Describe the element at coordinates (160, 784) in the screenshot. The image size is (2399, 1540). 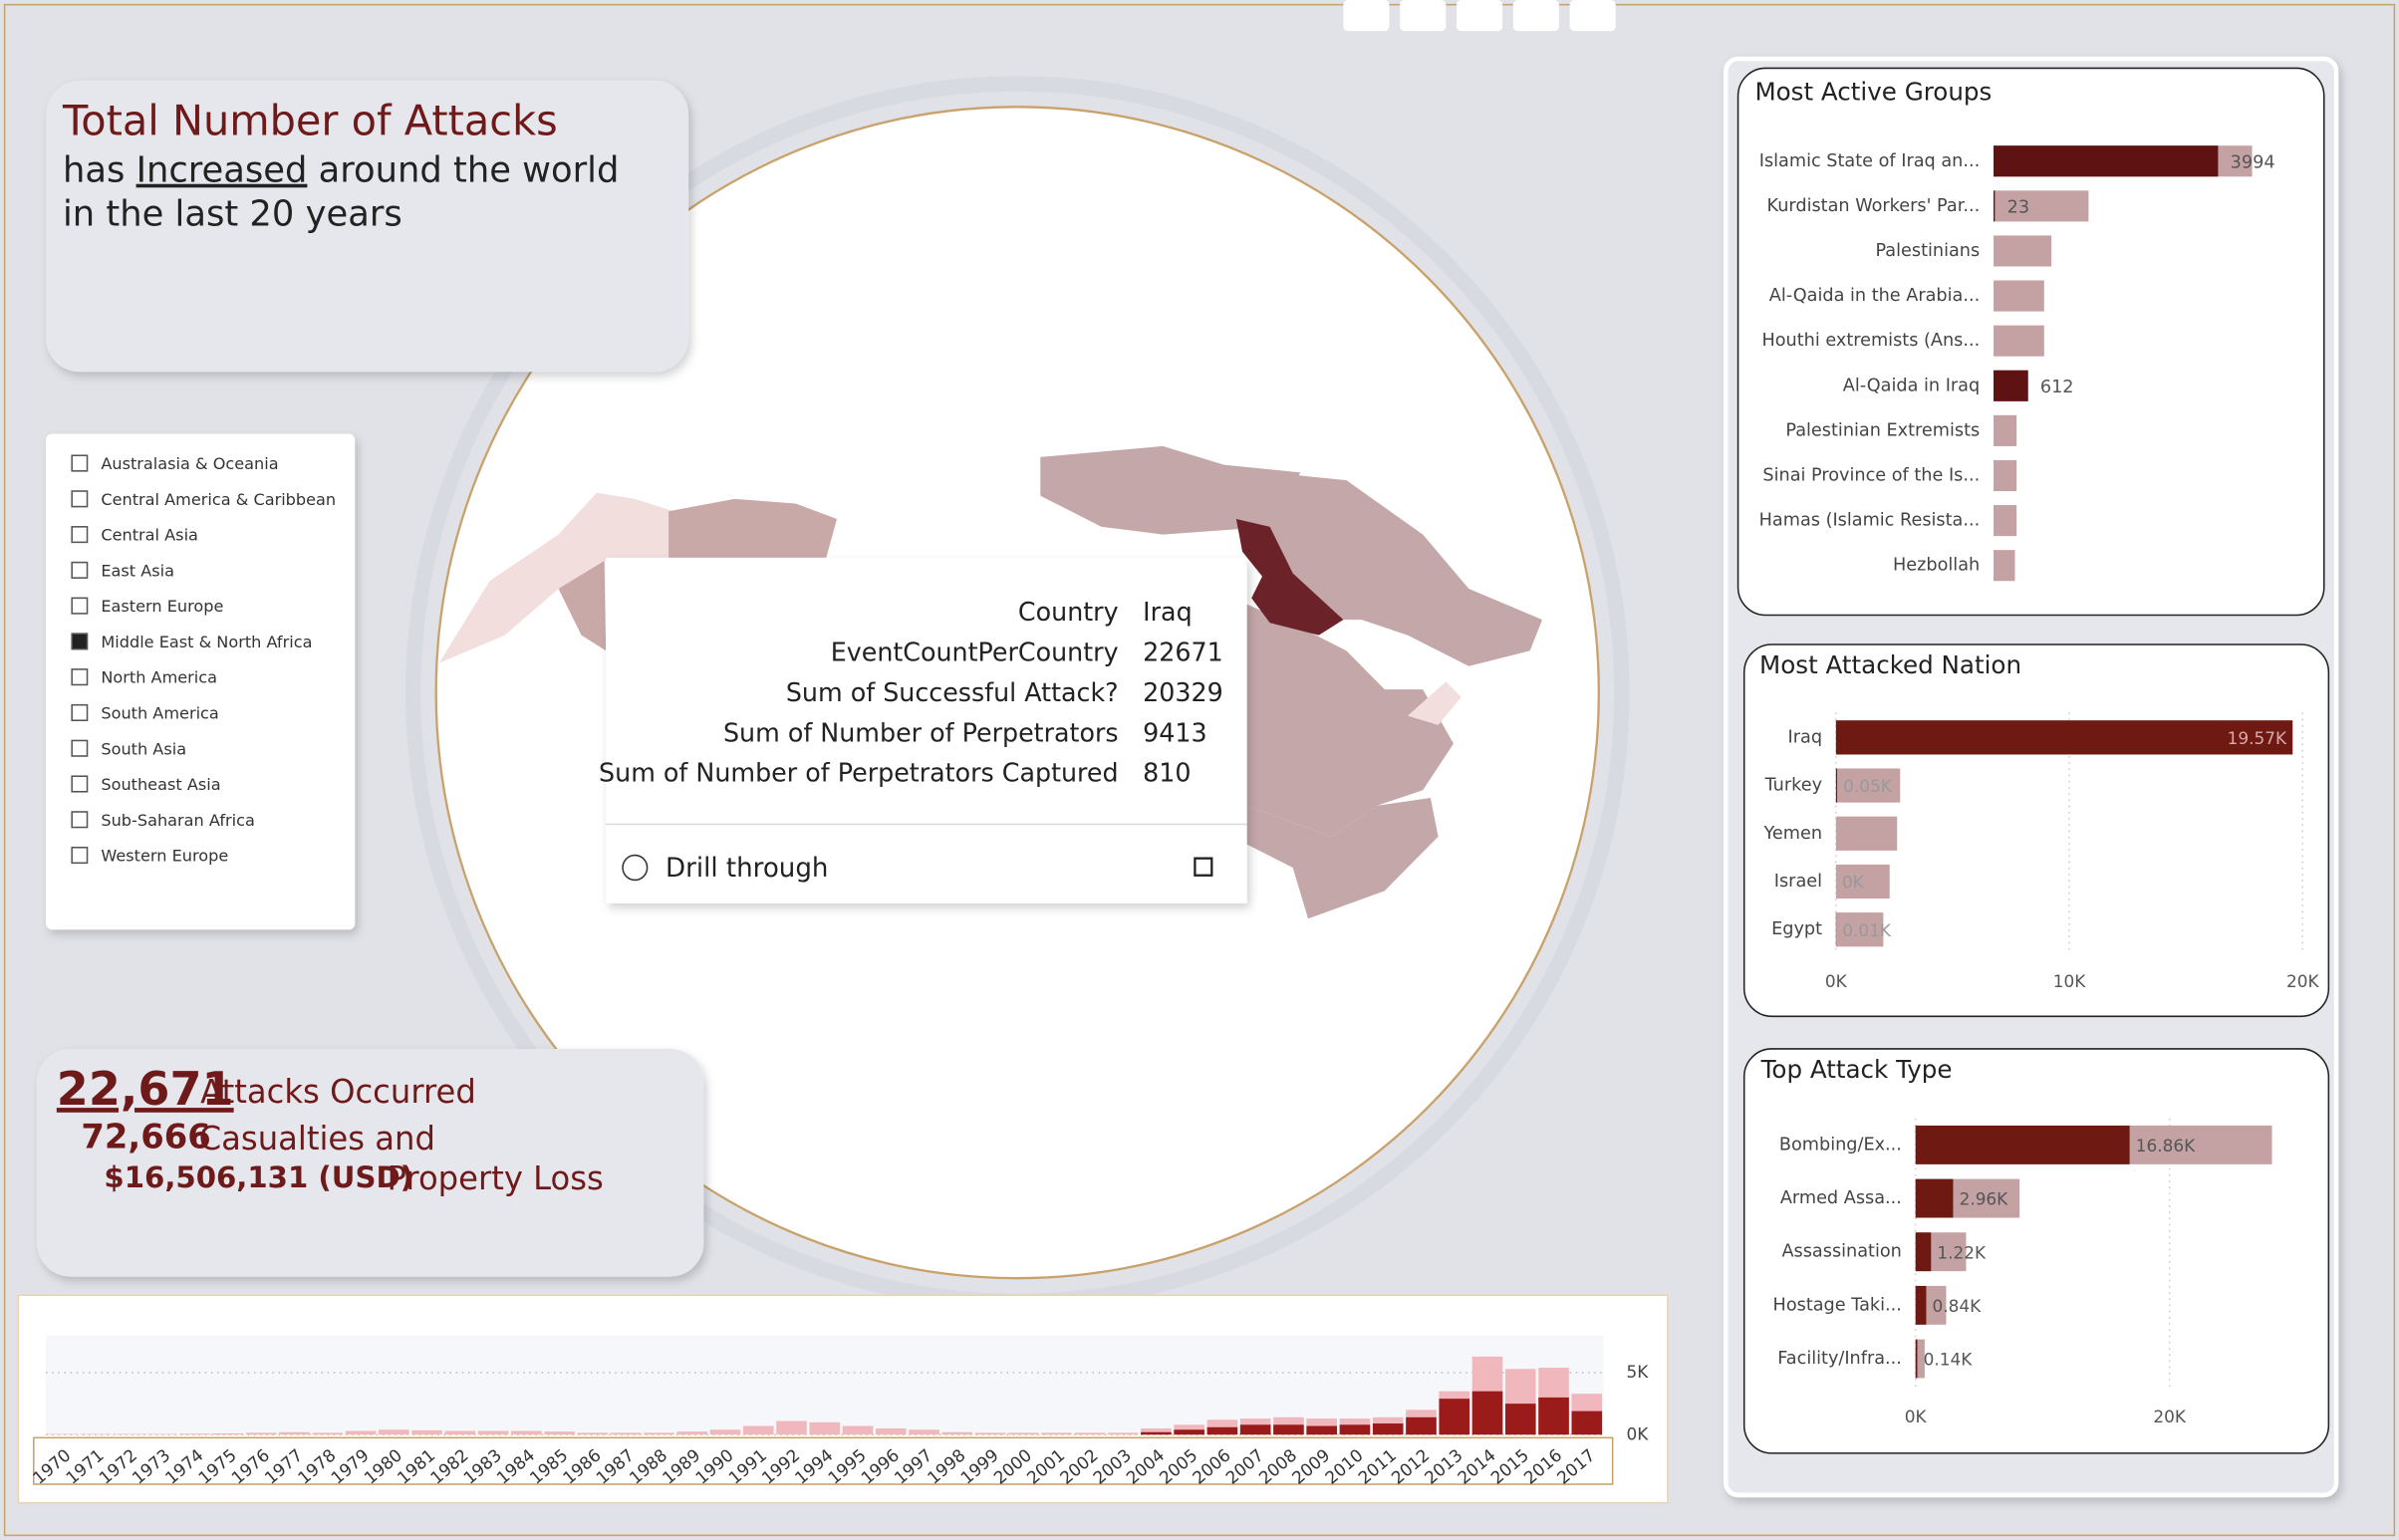
I see `slicer-item: Southeast Asia` at that location.